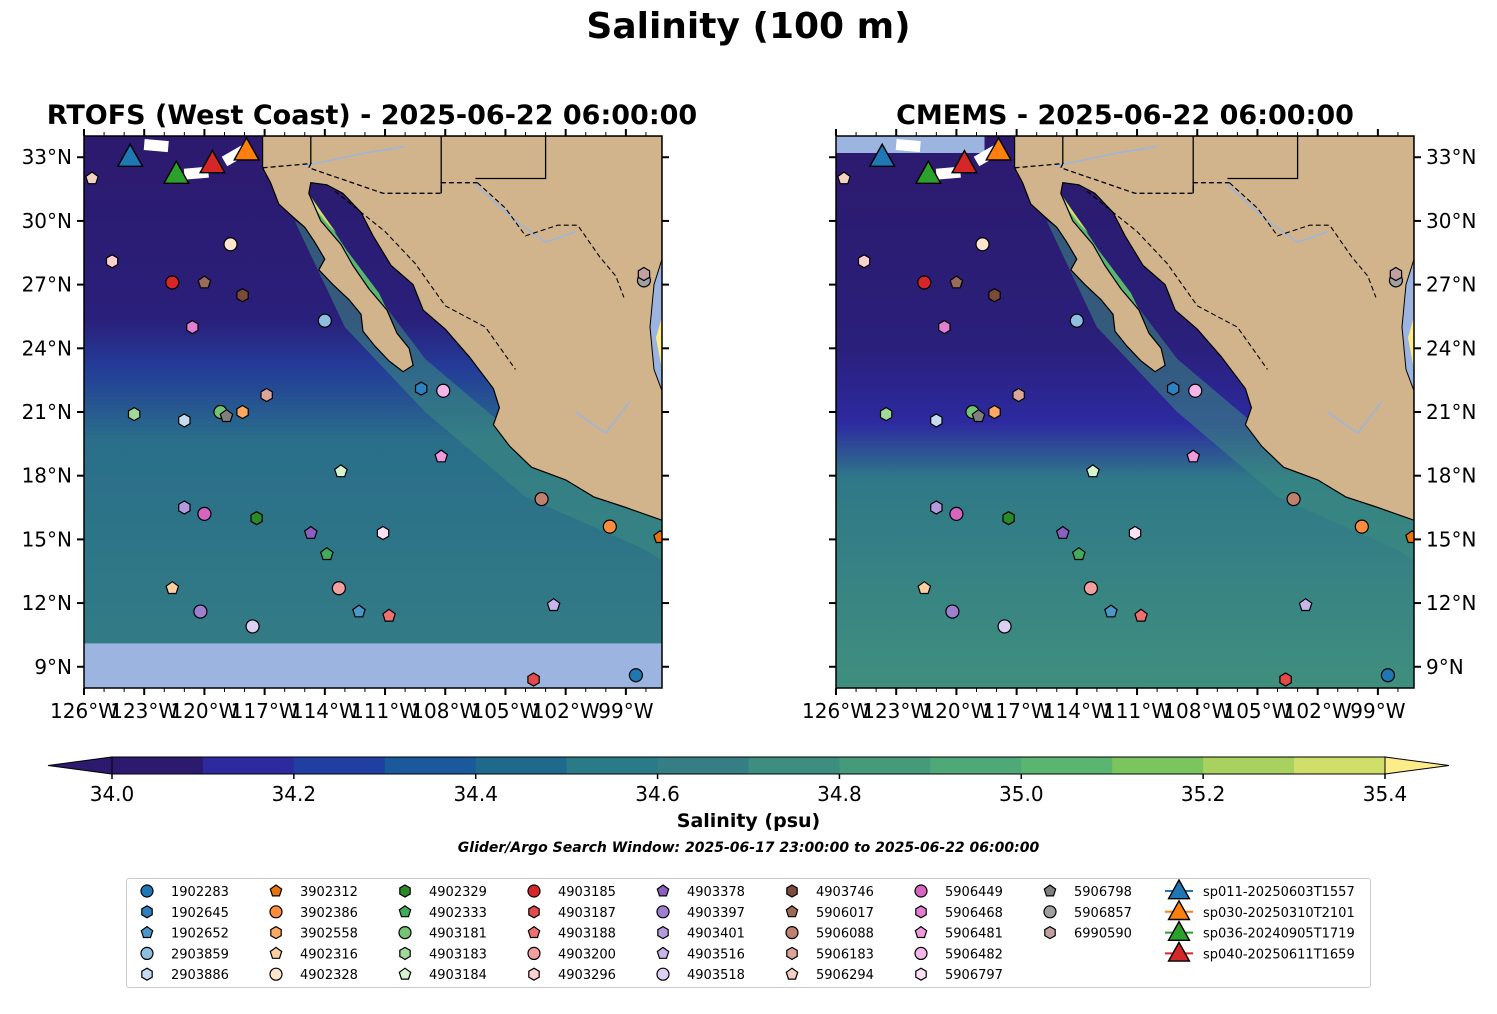 Image resolution: width=1497 pixels, height=1014 pixels. Describe the element at coordinates (442, 933) in the screenshot. I see `legend-item: 4903181` at that location.